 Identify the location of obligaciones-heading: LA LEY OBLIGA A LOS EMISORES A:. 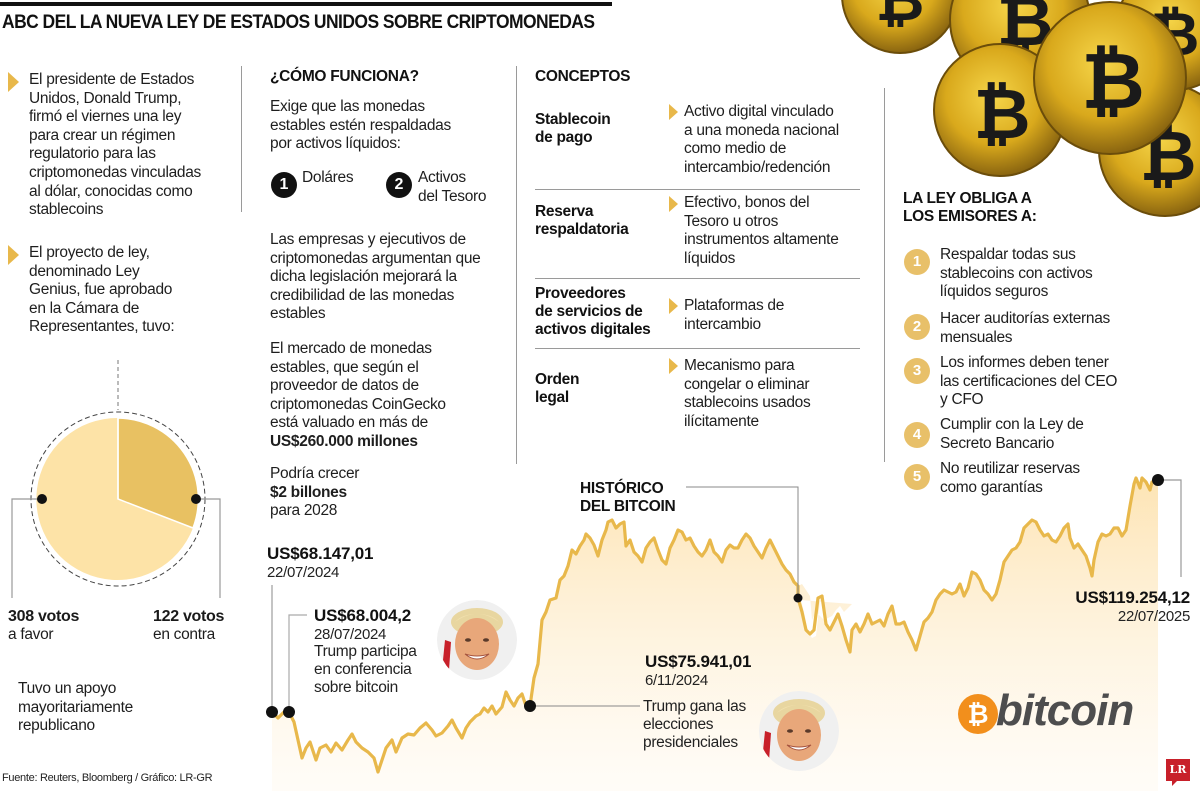
(970, 207).